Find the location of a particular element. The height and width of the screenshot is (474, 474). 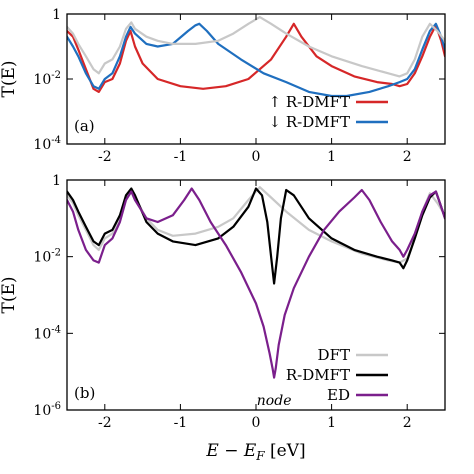

panel-b-legend: DFT R-DMFT ED is located at coordinates (337, 375).